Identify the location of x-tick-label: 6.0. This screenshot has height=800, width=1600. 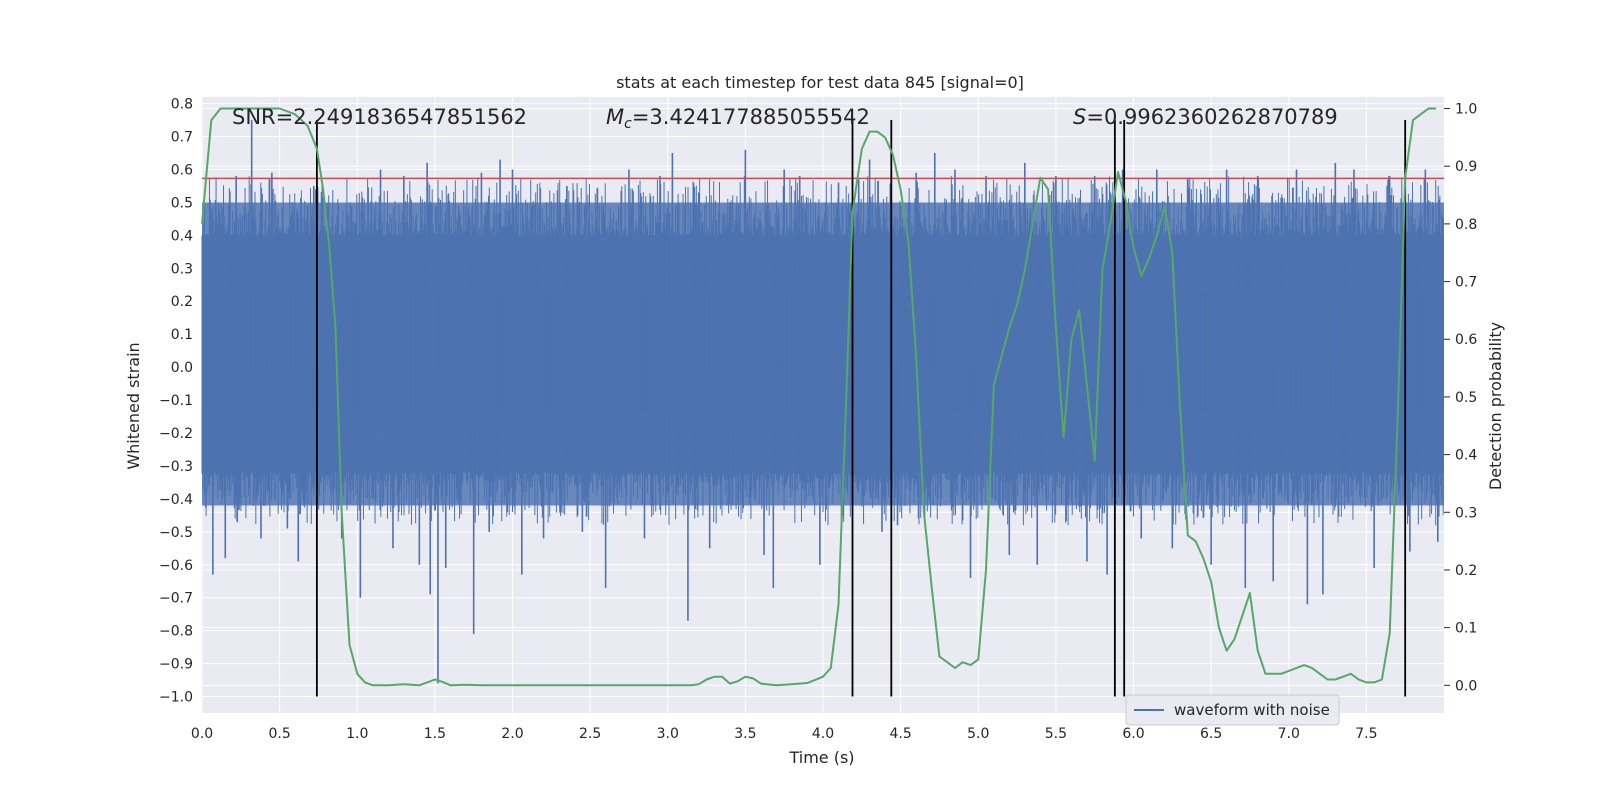
(1133, 734).